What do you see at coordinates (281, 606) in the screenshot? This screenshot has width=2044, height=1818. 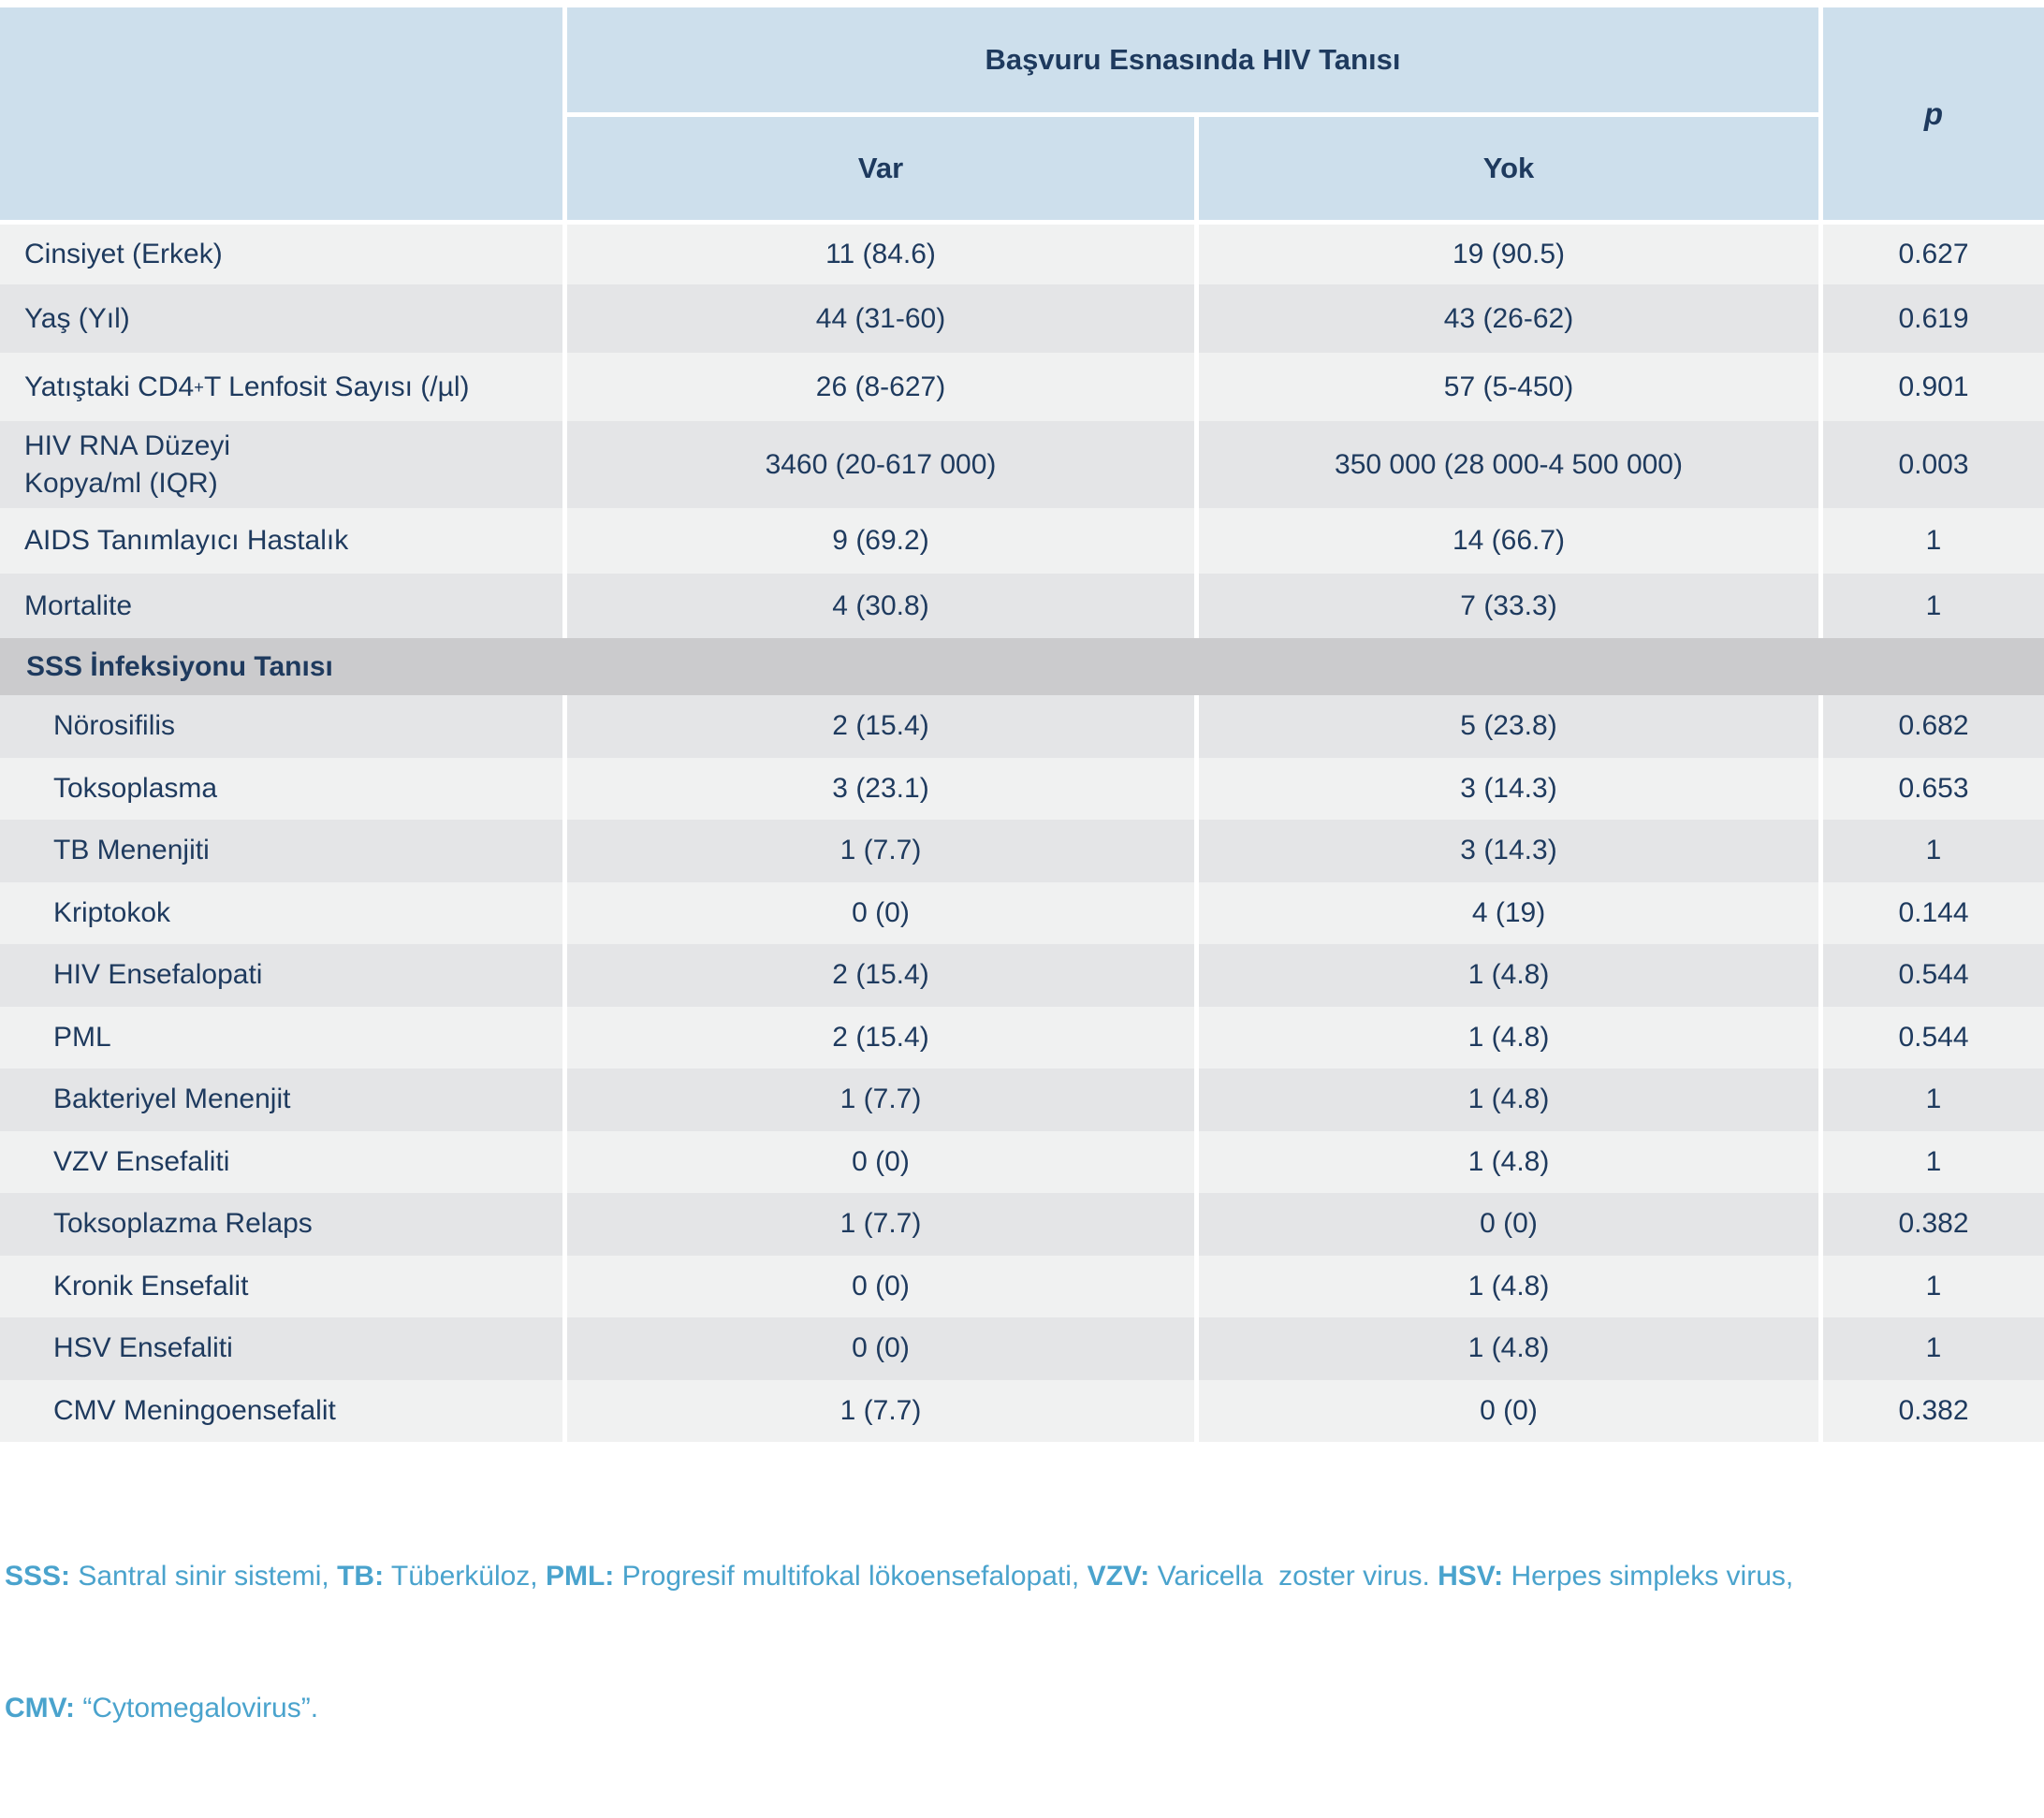 I see `row-label: Mortalite` at bounding box center [281, 606].